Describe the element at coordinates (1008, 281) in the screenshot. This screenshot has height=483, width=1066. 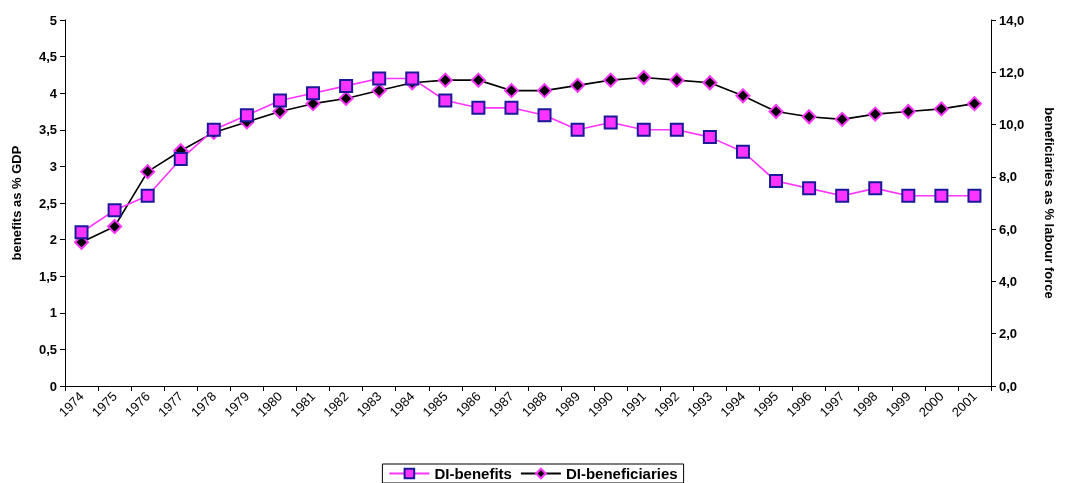
I see `y2-tick-label: 4,0` at that location.